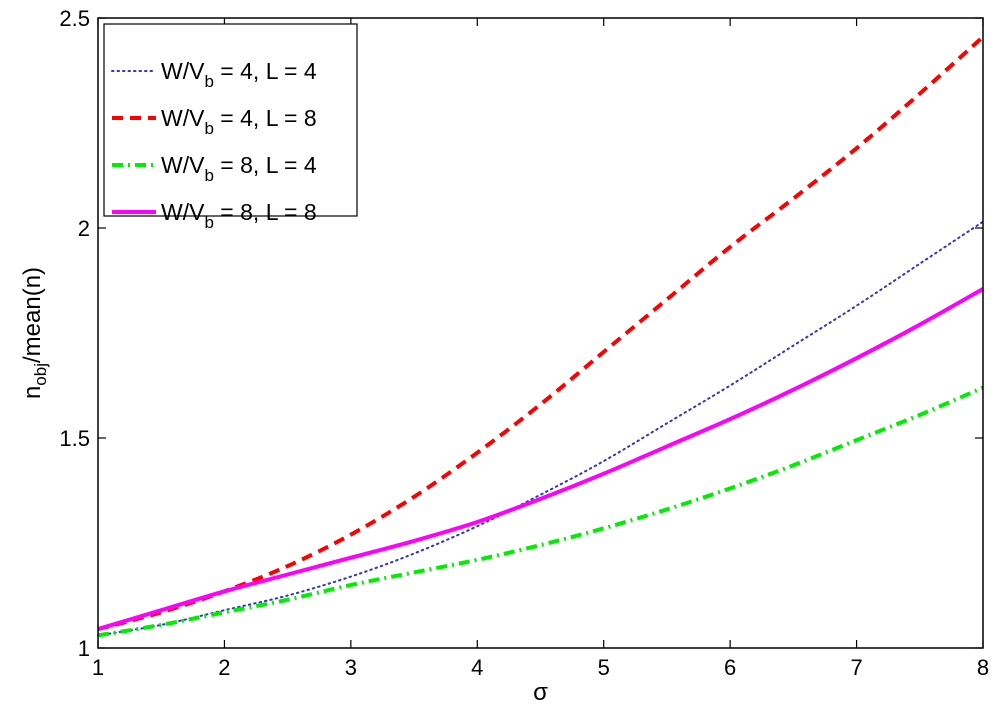 The image size is (1000, 711). I want to click on y-axis-label-main: n, so click(32, 392).